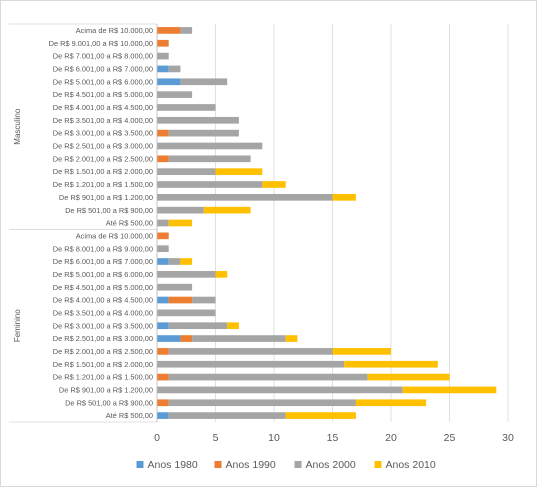 This screenshot has width=537, height=491. I want to click on x-tick-label: 30, so click(508, 438).